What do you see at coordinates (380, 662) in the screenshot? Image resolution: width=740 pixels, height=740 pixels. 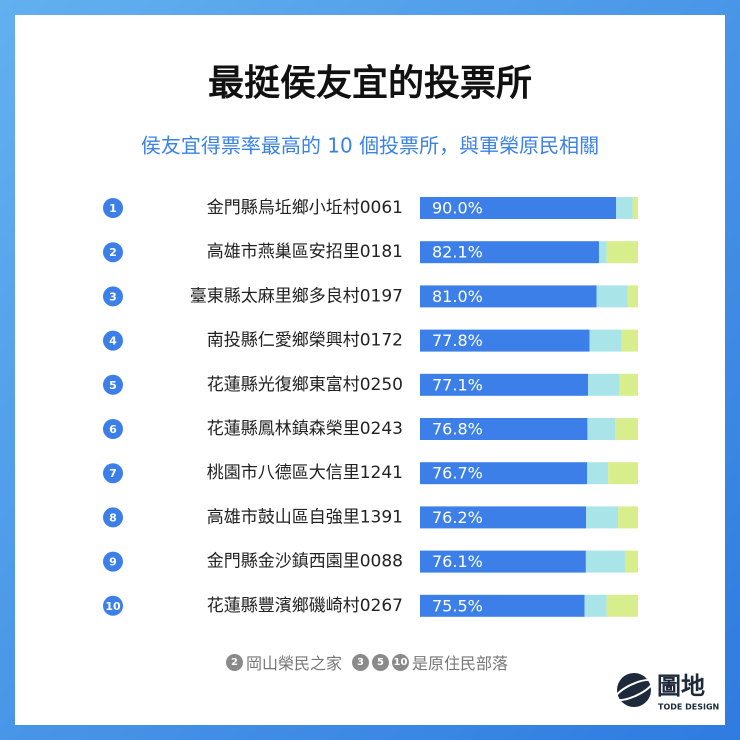 I see `footnote-badge: 5` at bounding box center [380, 662].